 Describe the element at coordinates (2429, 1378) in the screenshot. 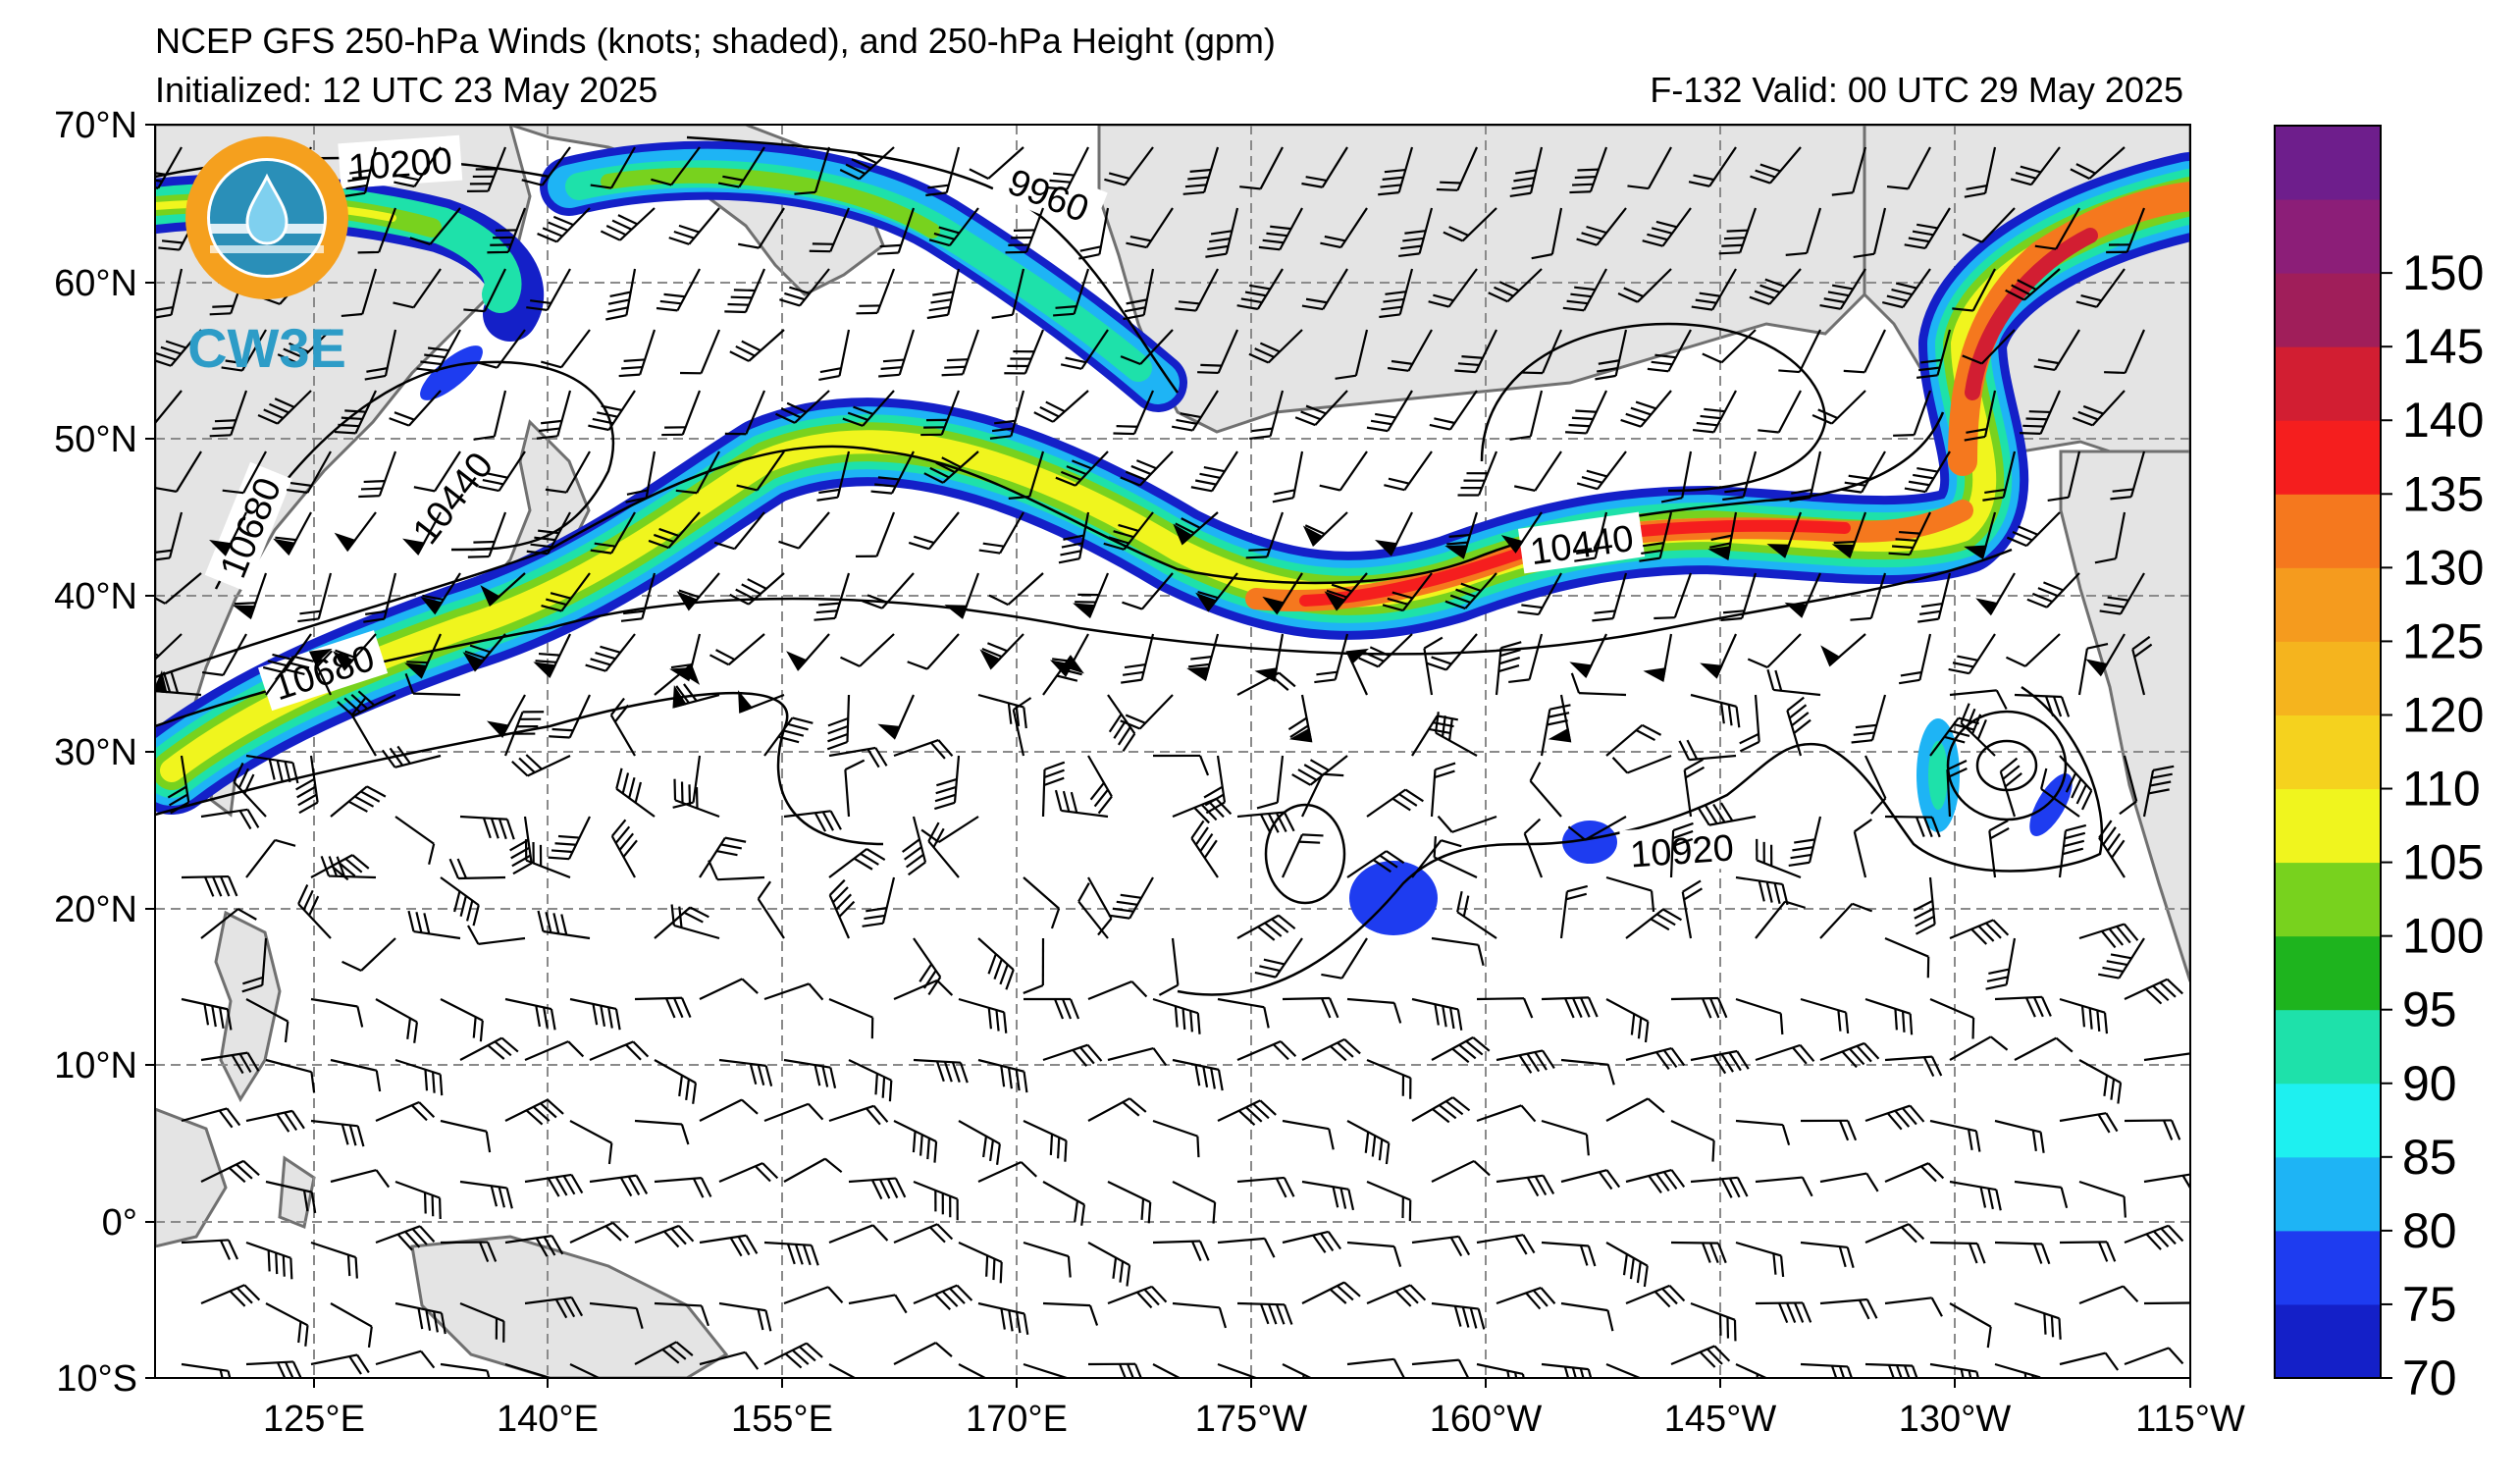

I see `colorbar-label: 70` at that location.